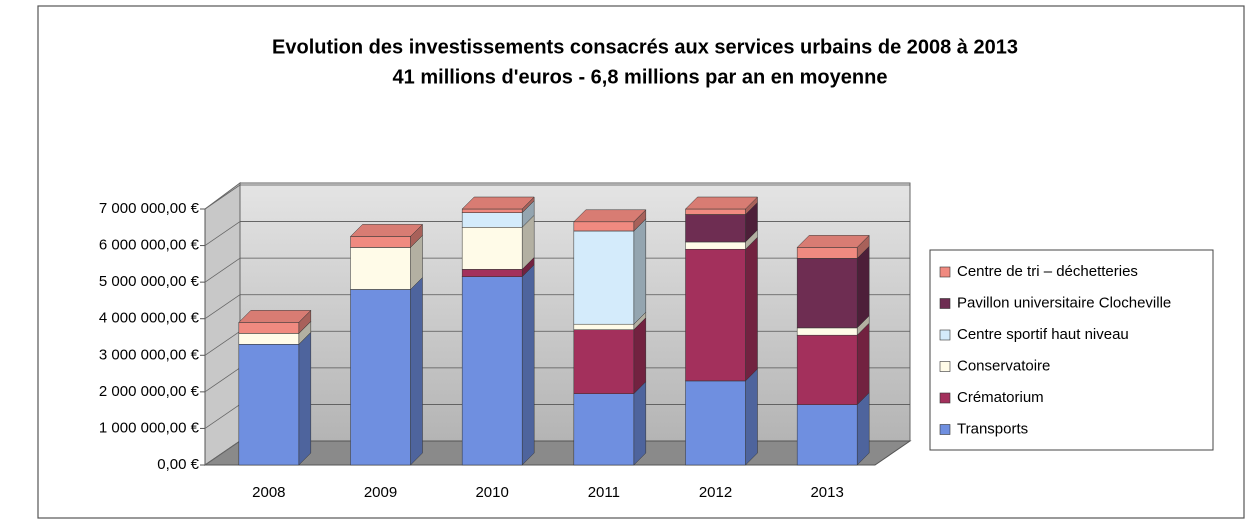 The width and height of the screenshot is (1250, 519). I want to click on legend-label: Conservatoire, so click(1003, 365).